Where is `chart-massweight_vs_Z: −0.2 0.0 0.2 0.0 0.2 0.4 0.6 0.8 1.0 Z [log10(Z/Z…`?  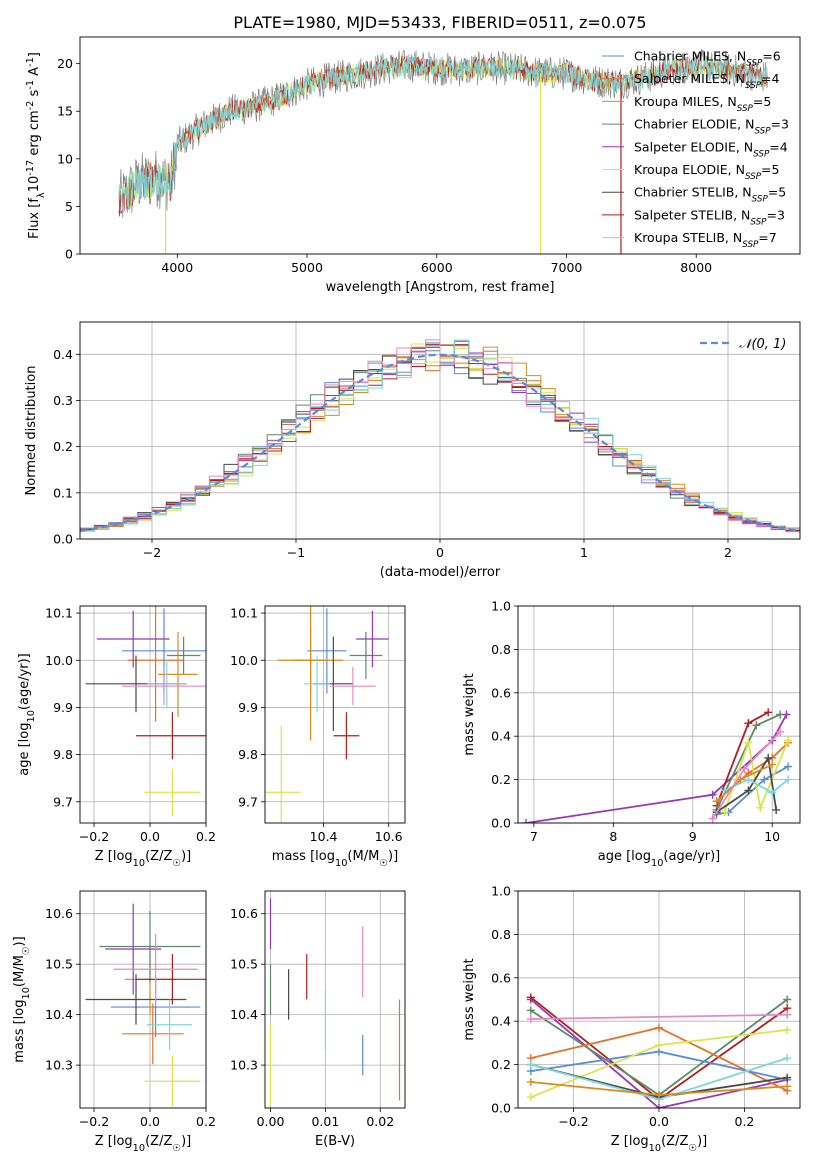 chart-massweight_vs_Z: −0.2 0.0 0.2 0.0 0.2 0.4 0.6 0.8 1.0 Z [log10(Z/Z… is located at coordinates (631, 1019).